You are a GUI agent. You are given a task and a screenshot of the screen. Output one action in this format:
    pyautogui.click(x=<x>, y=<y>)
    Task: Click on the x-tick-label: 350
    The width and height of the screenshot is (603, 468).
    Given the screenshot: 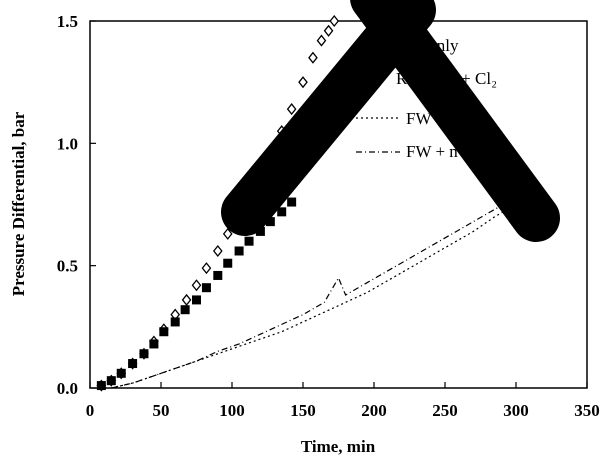 What is the action you would take?
    pyautogui.click(x=587, y=410)
    